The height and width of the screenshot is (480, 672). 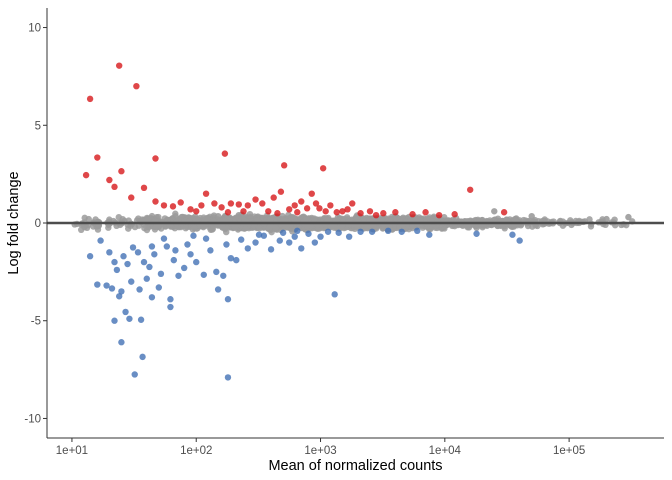 What do you see at coordinates (36, 322) in the screenshot?
I see `y-tick-label: -5` at bounding box center [36, 322].